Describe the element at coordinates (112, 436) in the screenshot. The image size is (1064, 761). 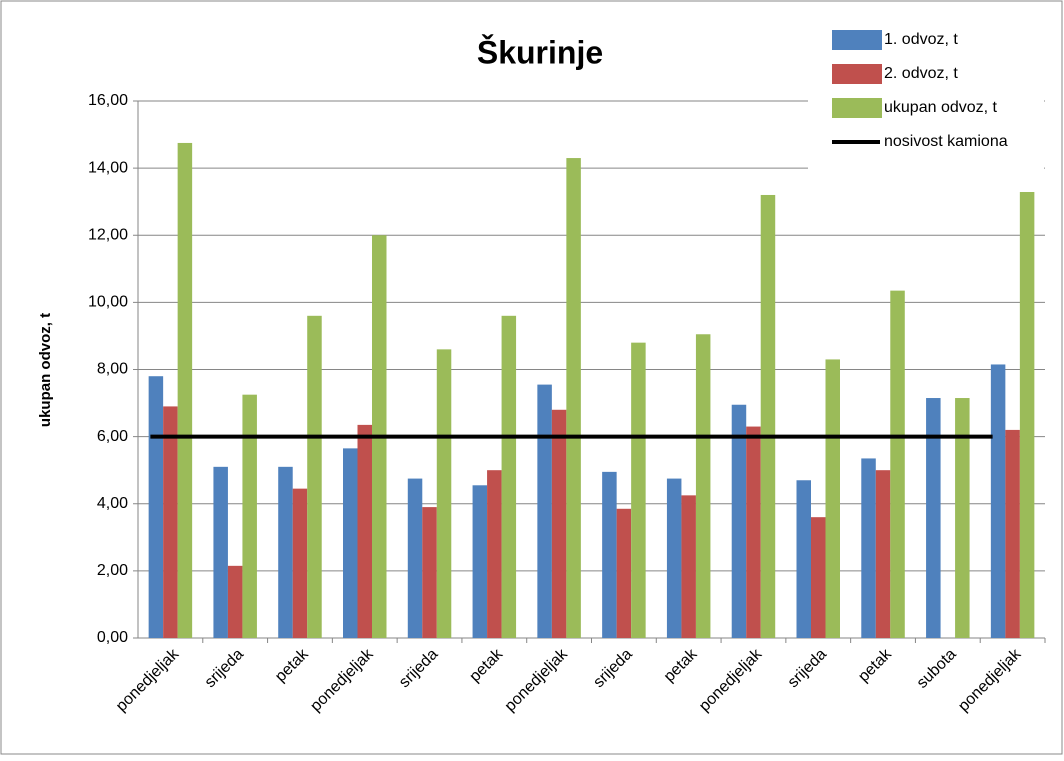
I see `y-tick-label: 6,00` at that location.